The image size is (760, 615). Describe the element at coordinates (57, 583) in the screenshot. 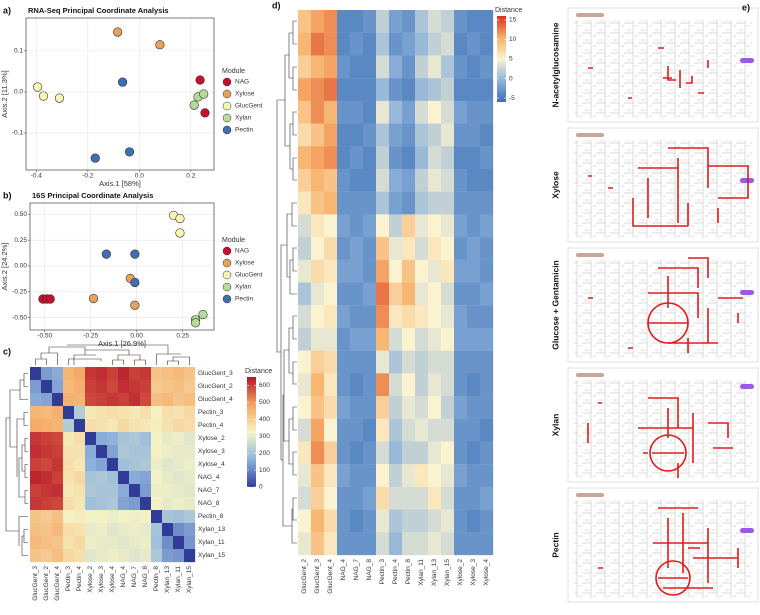

I see `column-label: GlucGent_4` at that location.